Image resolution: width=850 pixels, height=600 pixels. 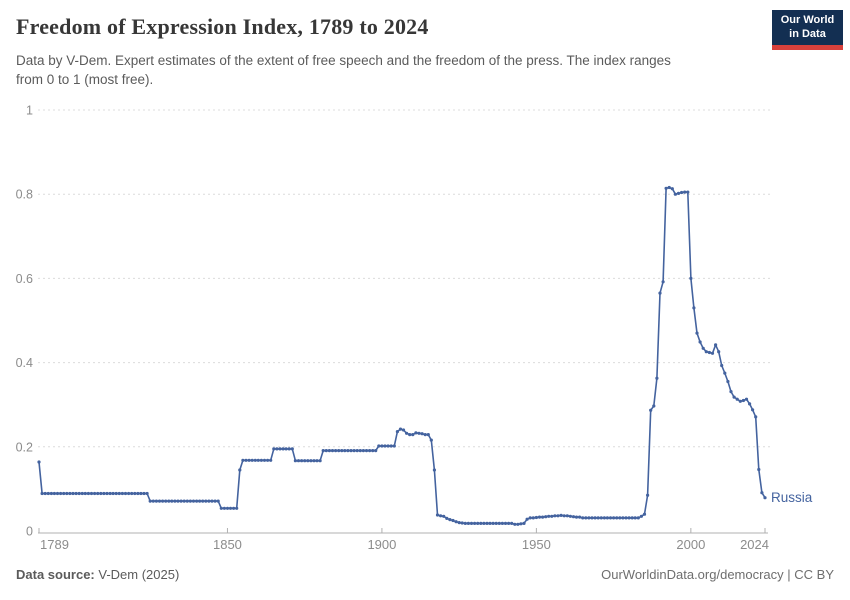 What do you see at coordinates (754, 544) in the screenshot?
I see `x-axis-tick-label: 2024` at bounding box center [754, 544].